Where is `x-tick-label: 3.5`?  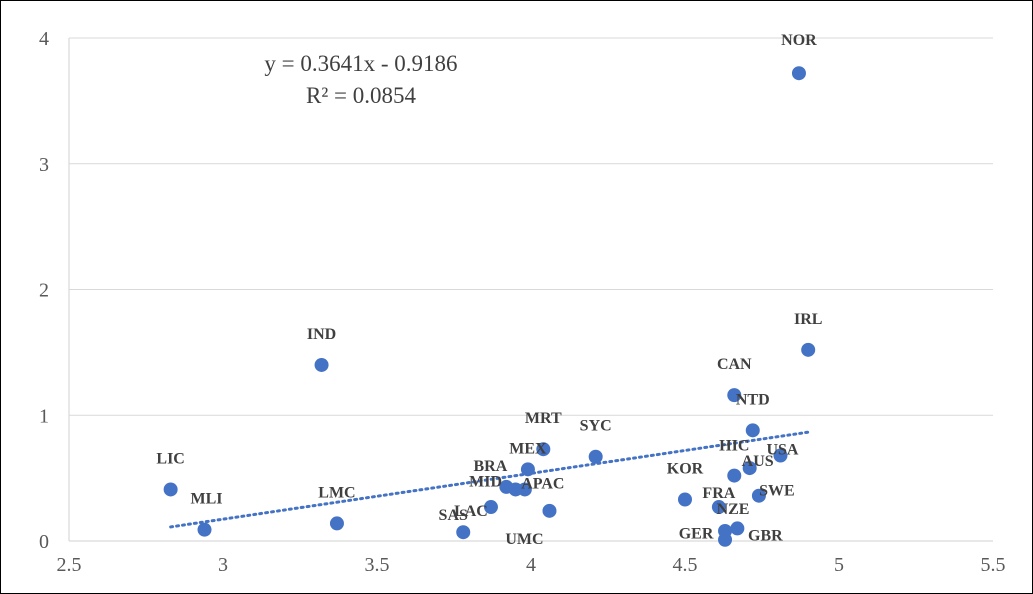 x-tick-label: 3.5 is located at coordinates (377, 565).